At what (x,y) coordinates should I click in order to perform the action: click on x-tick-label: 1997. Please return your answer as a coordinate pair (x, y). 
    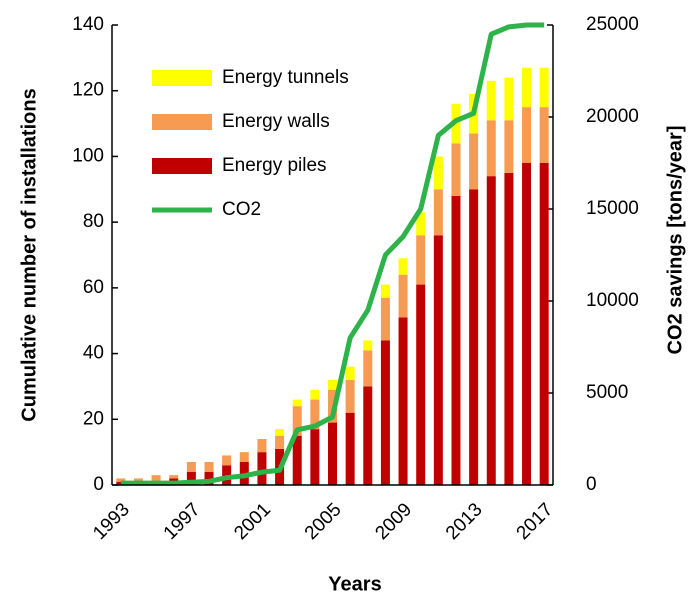
    Looking at the image, I should click on (182, 521).